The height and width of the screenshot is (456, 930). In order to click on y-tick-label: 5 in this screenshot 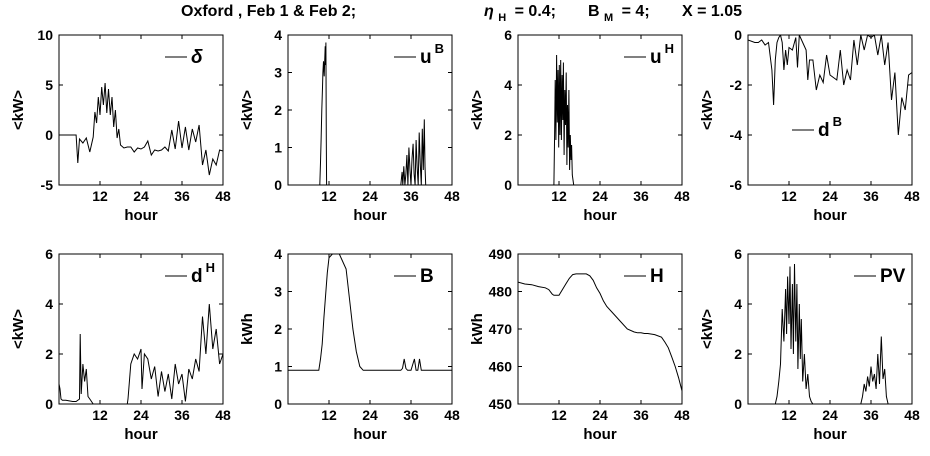, I will do `click(49, 85)`.